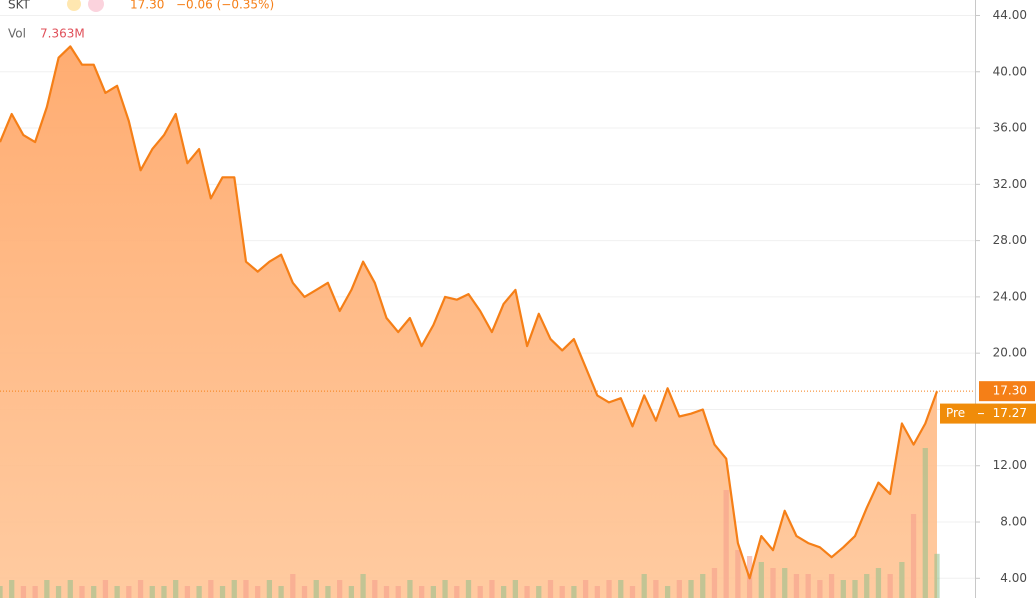 The image size is (1036, 598). What do you see at coordinates (147, 6) in the screenshot?
I see `quote: 17.30` at bounding box center [147, 6].